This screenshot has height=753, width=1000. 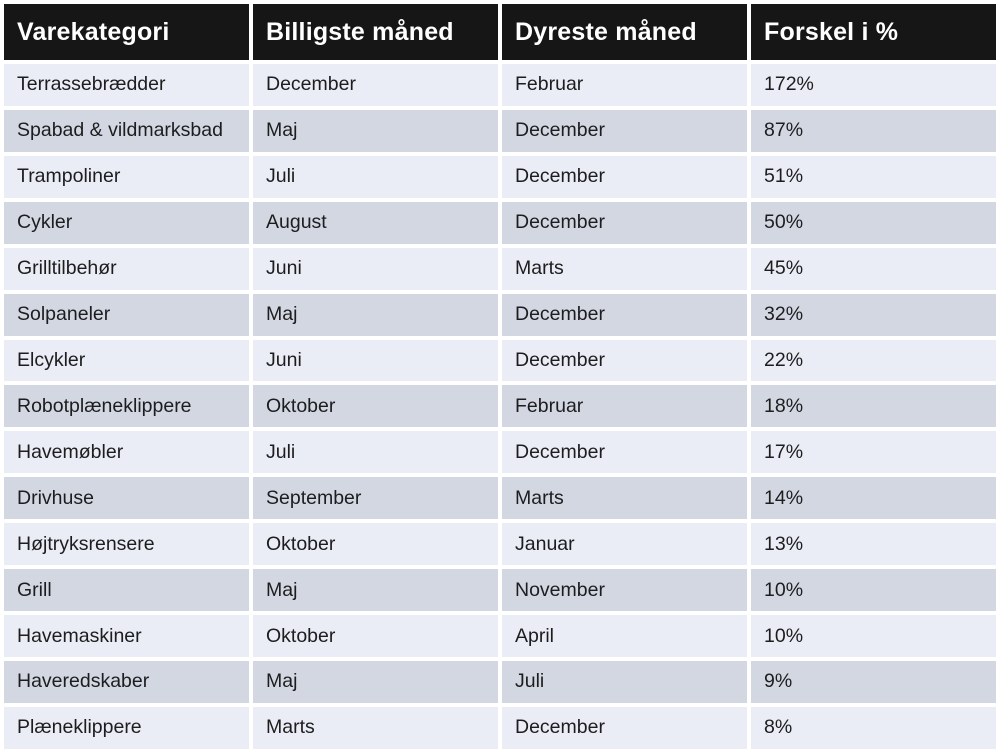 What do you see at coordinates (375, 32) in the screenshot?
I see `column-header-cheapest-month: Billigste måned` at bounding box center [375, 32].